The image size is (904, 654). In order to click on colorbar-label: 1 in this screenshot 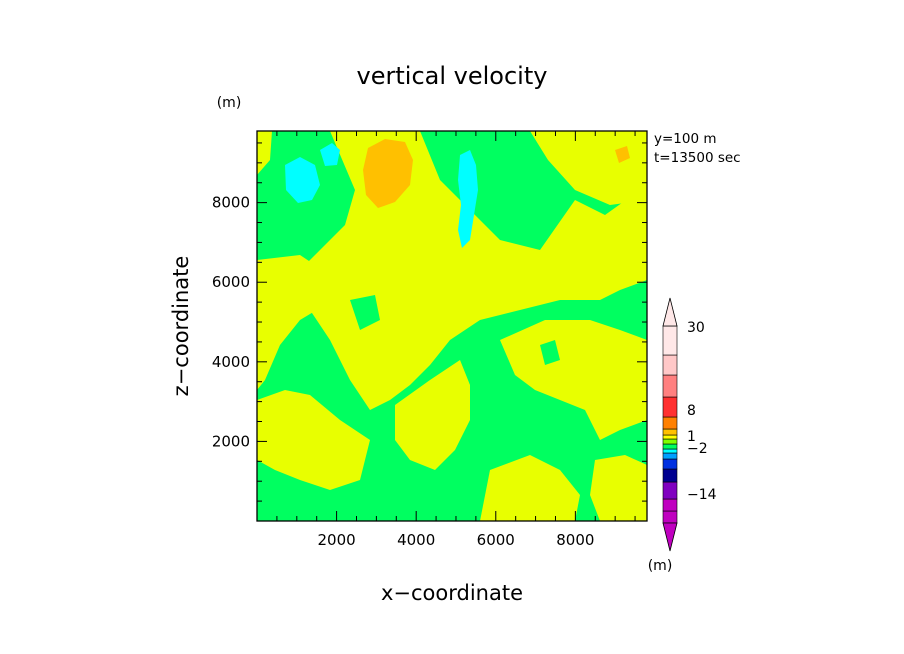, I will do `click(691, 437)`.